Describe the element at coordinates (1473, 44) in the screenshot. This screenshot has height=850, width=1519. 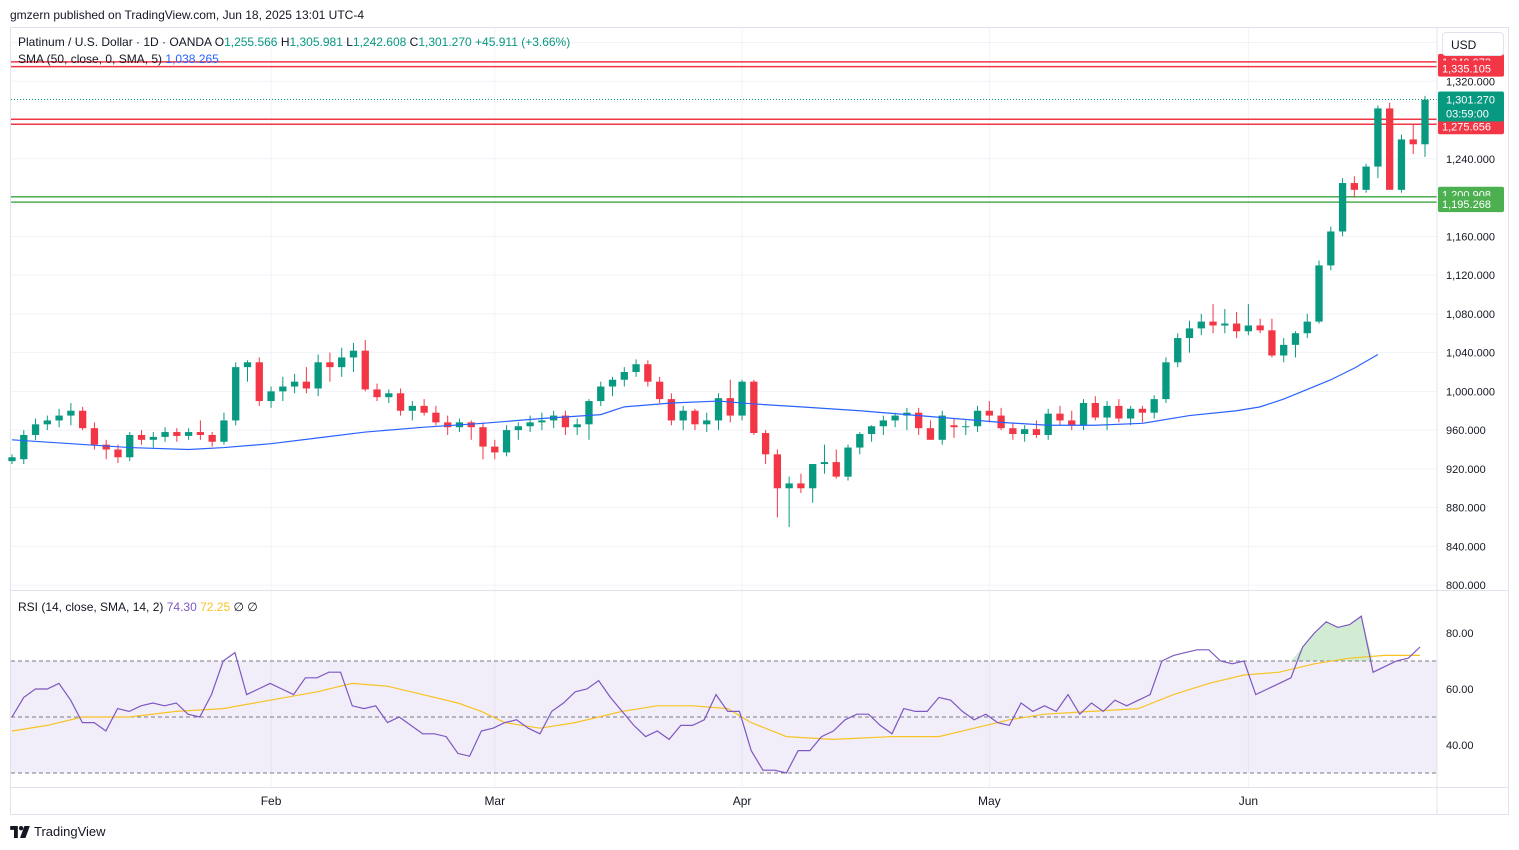
I see `currency-button: USD` at that location.